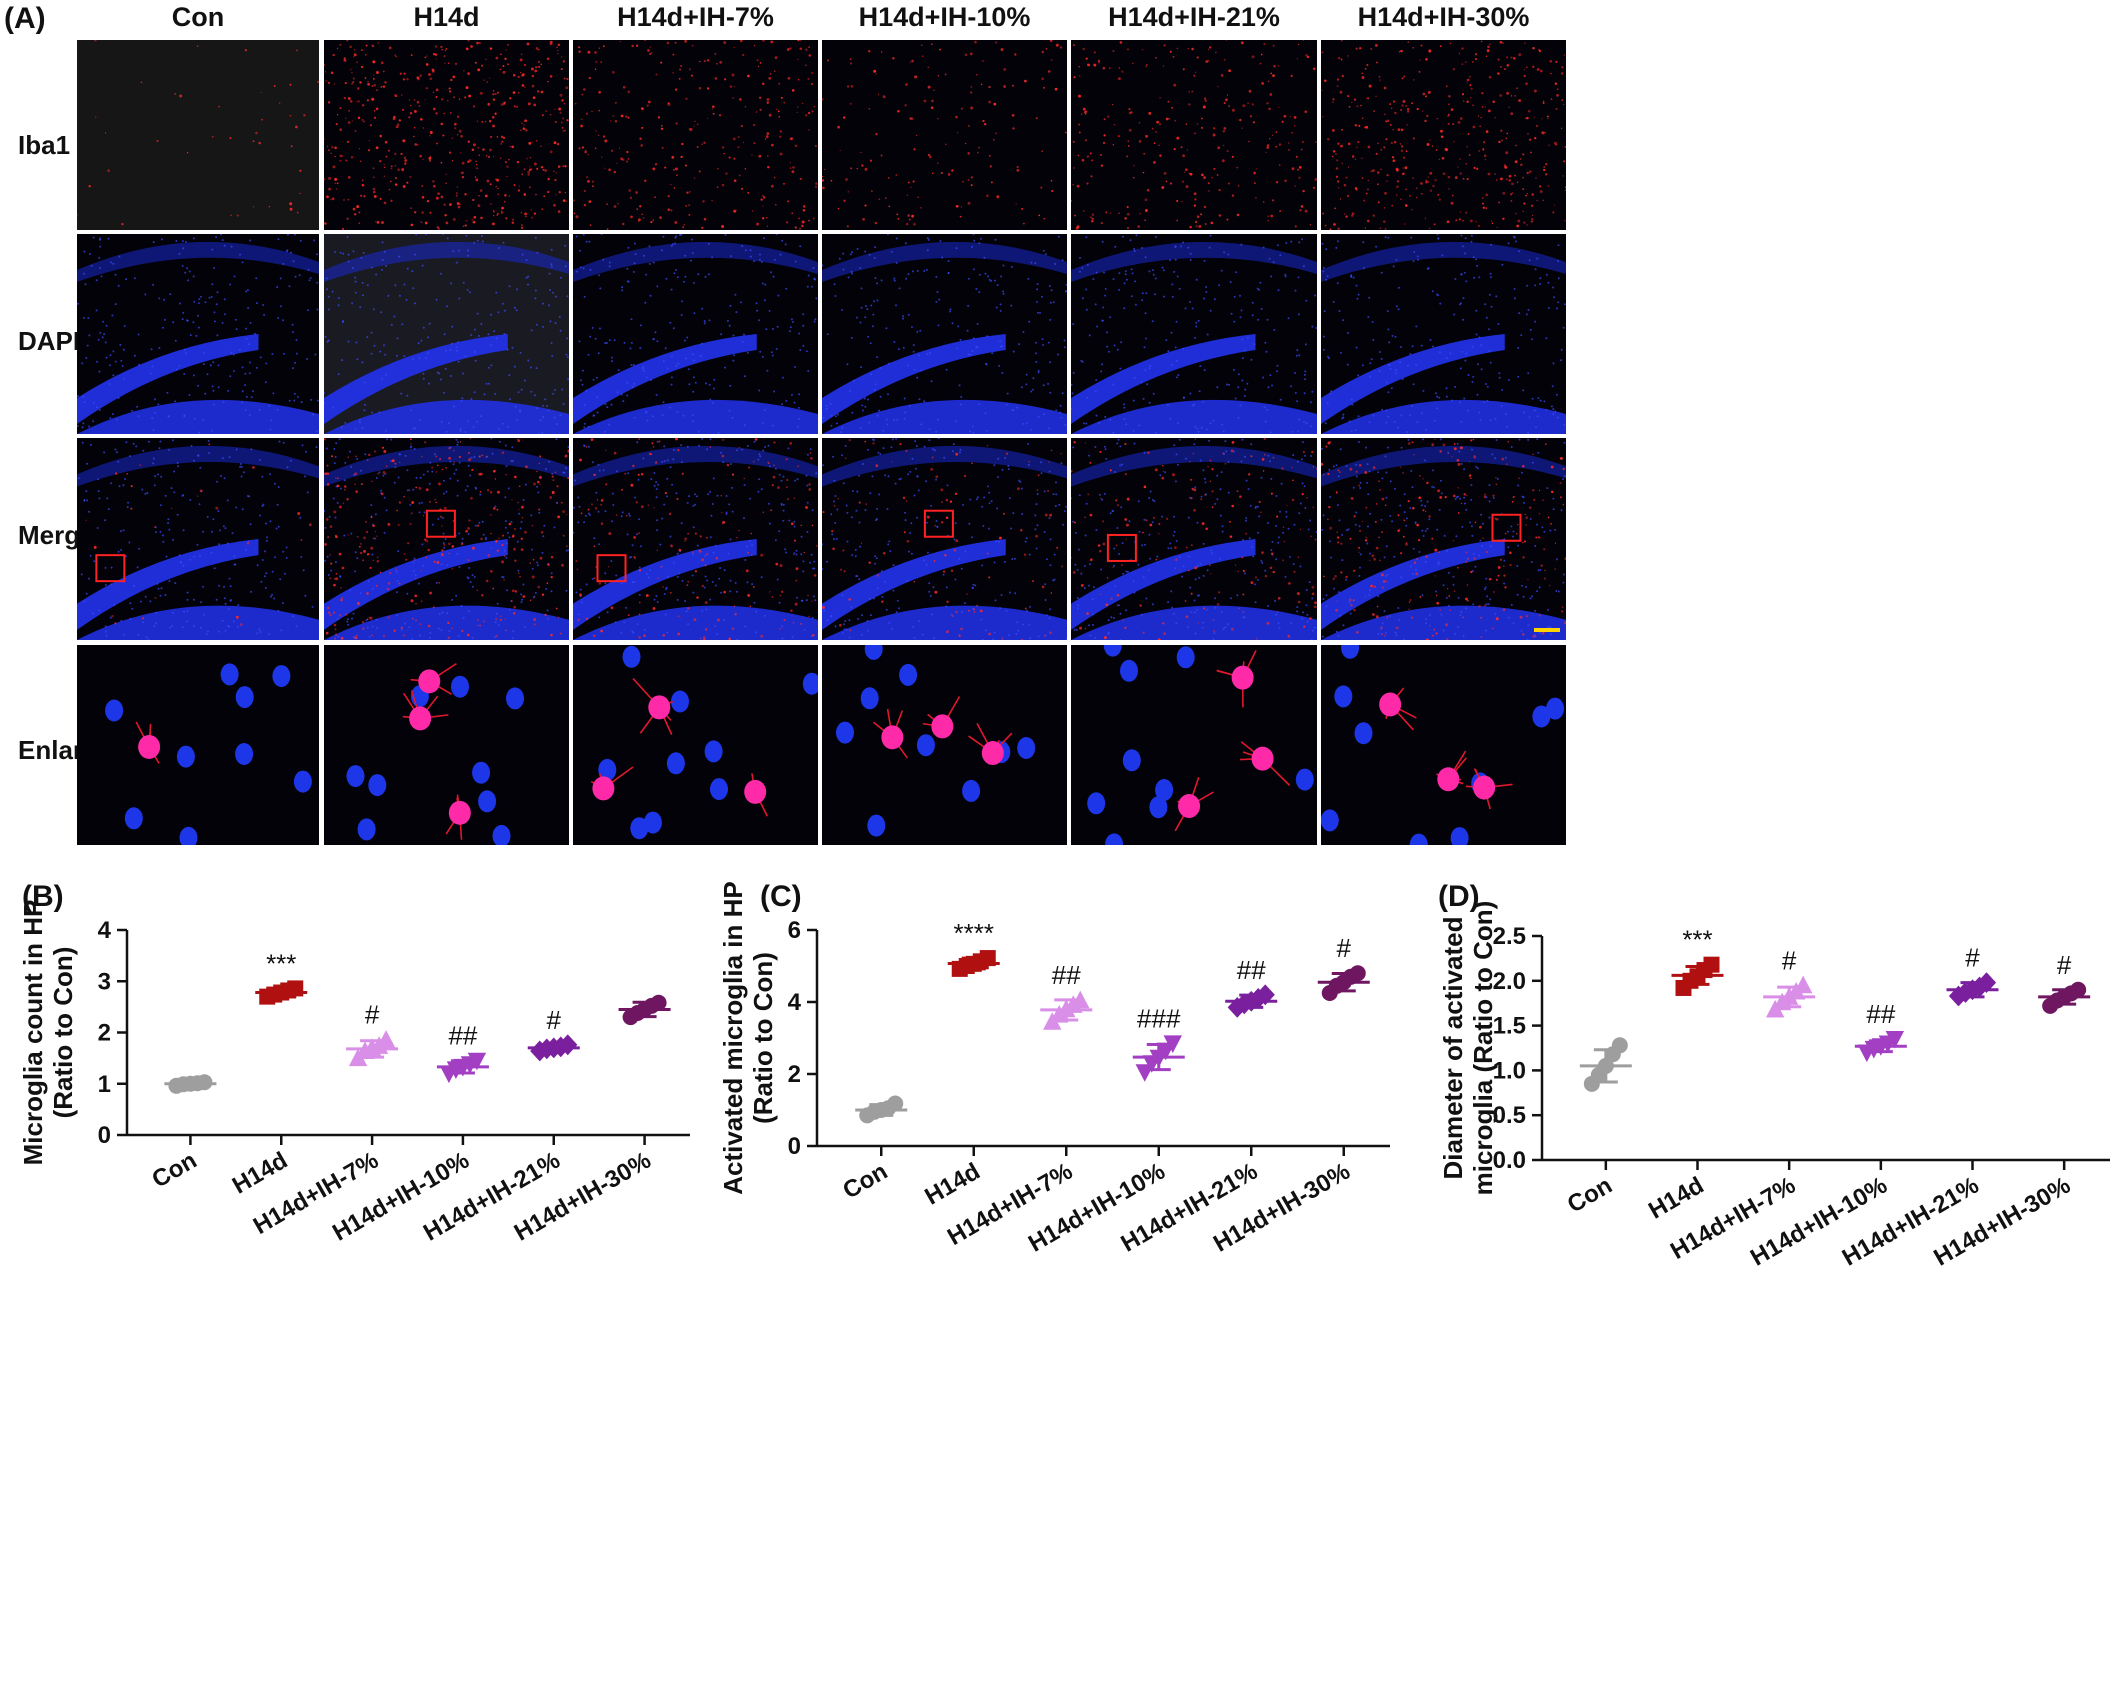 Image resolution: width=2128 pixels, height=1685 pixels. I want to click on y-tick-label: 0.5, so click(1509, 1115).